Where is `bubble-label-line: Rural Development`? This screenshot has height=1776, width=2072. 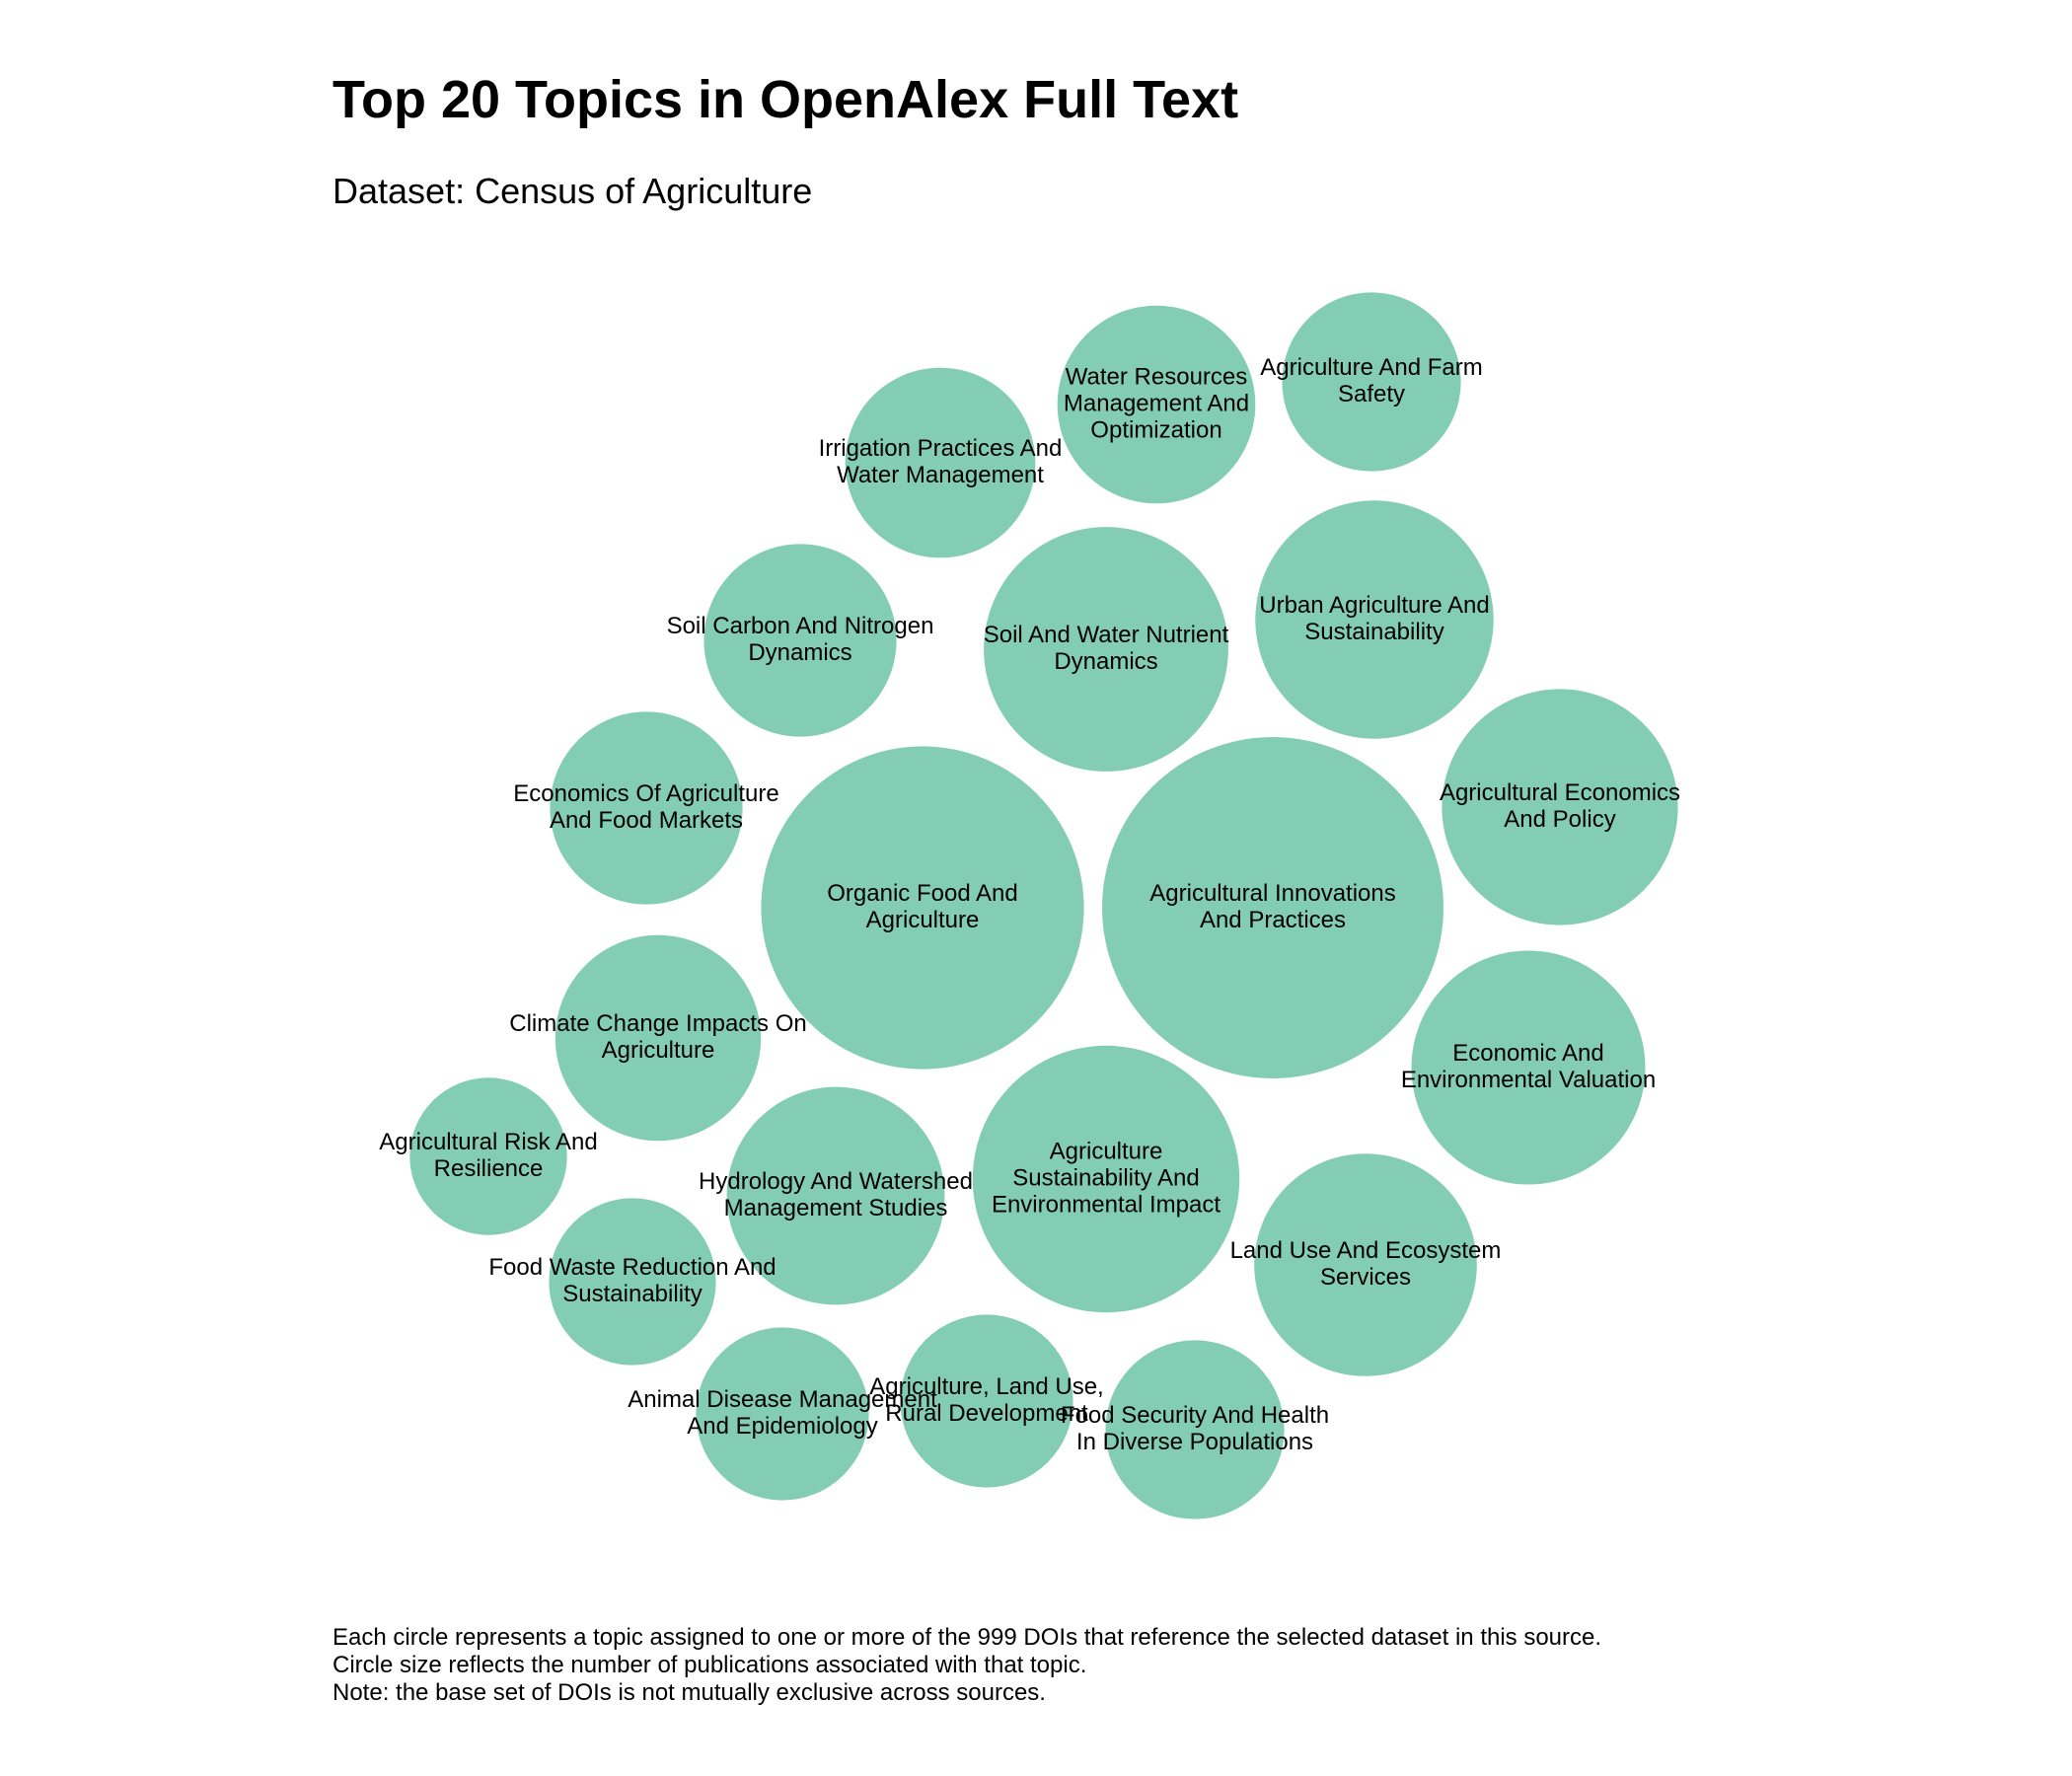
bubble-label-line: Rural Development is located at coordinates (987, 1414).